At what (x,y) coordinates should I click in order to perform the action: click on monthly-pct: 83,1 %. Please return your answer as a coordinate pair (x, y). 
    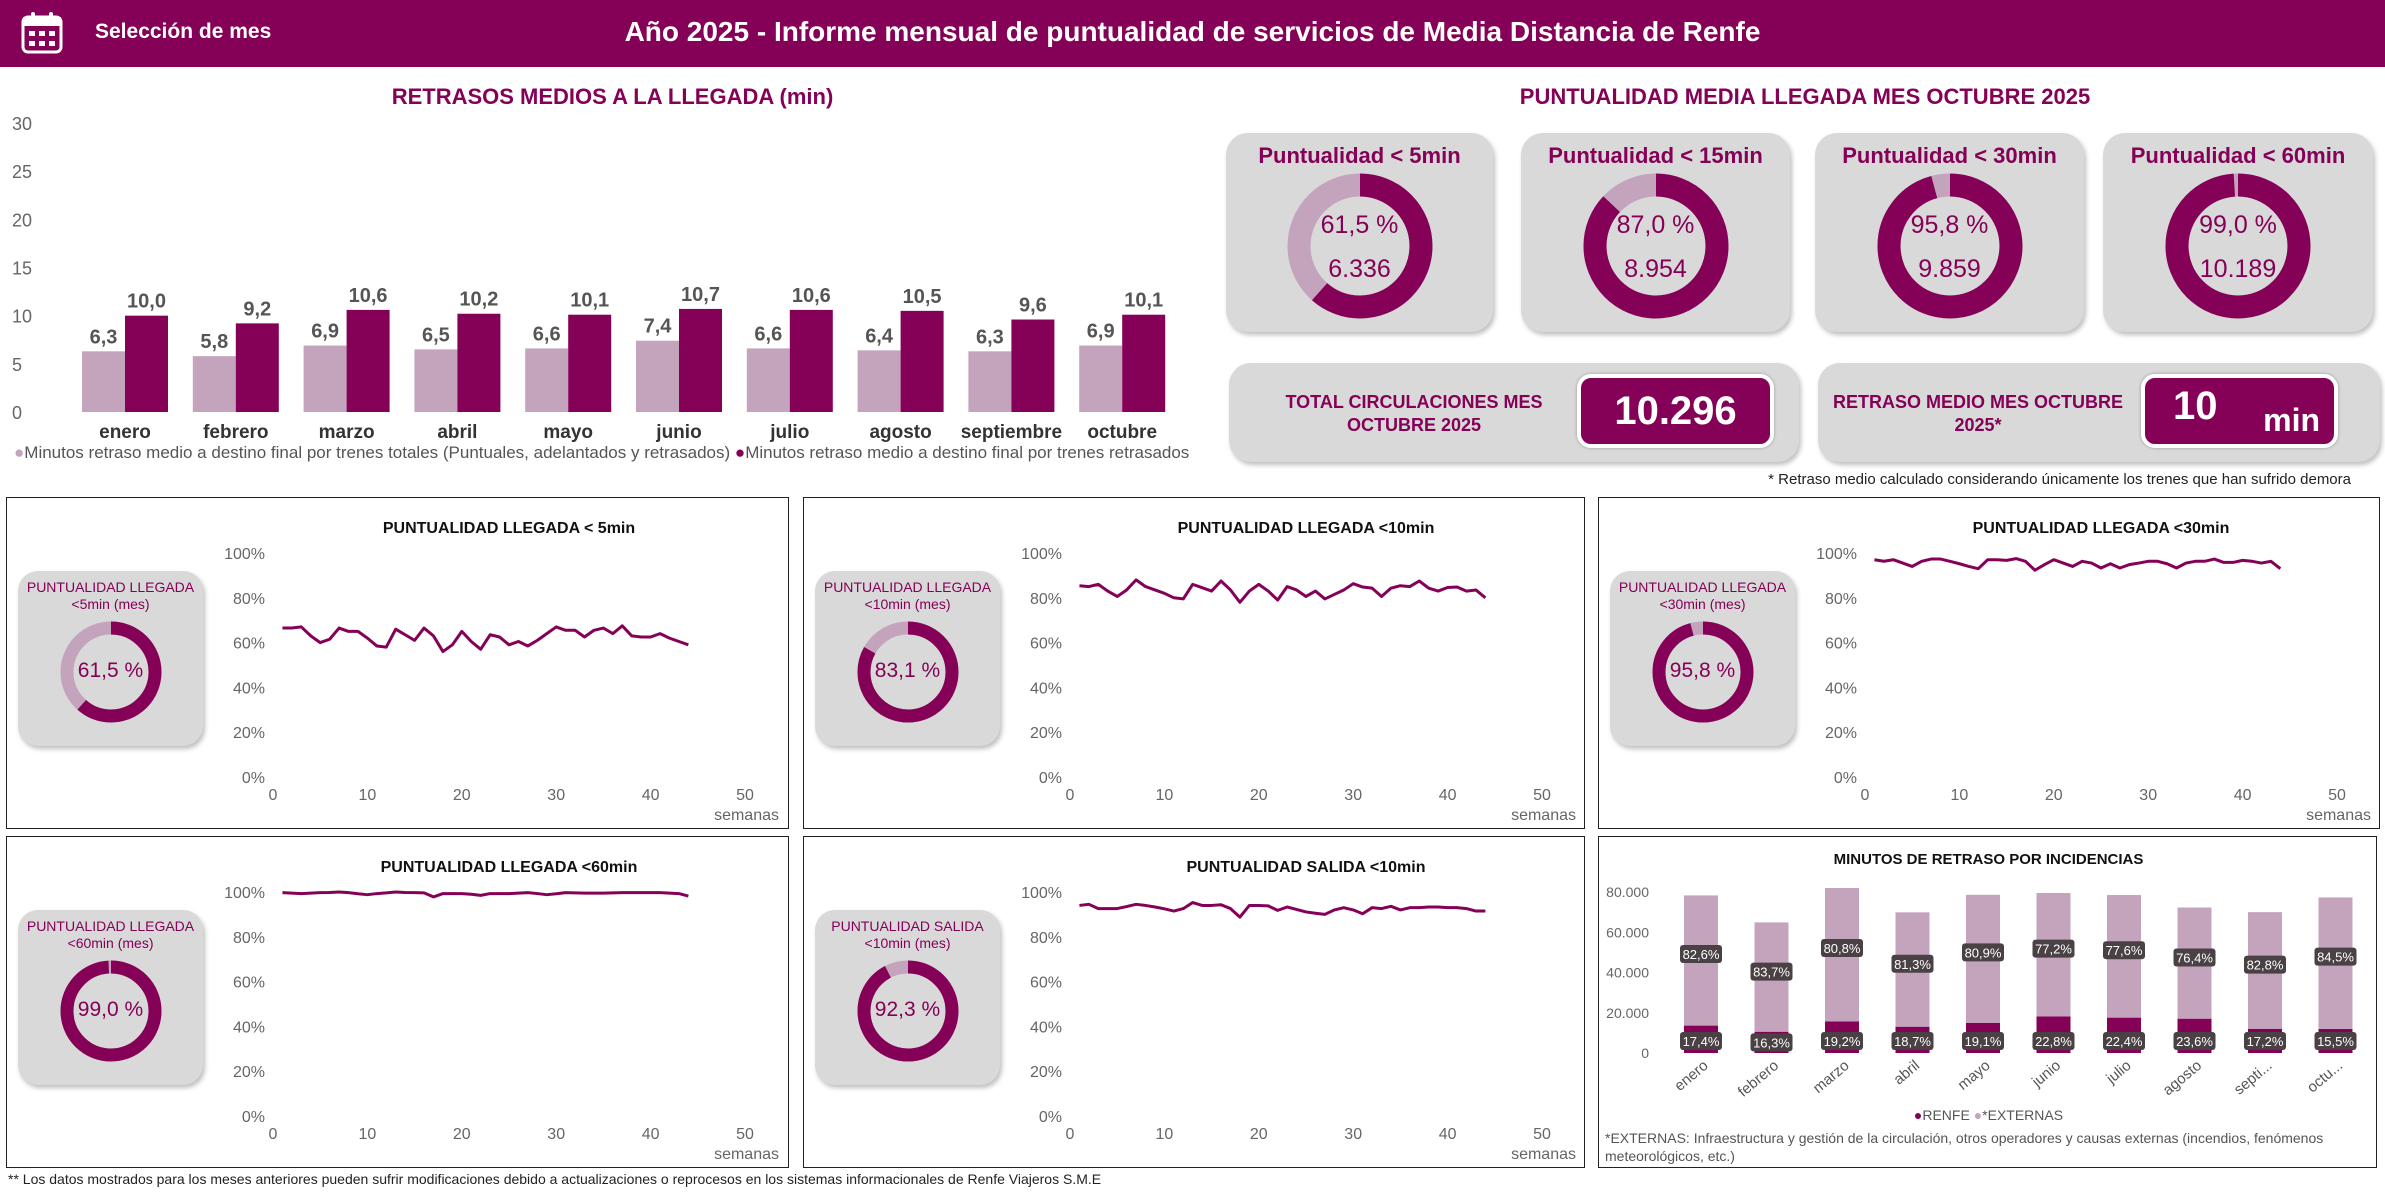
    Looking at the image, I should click on (907, 670).